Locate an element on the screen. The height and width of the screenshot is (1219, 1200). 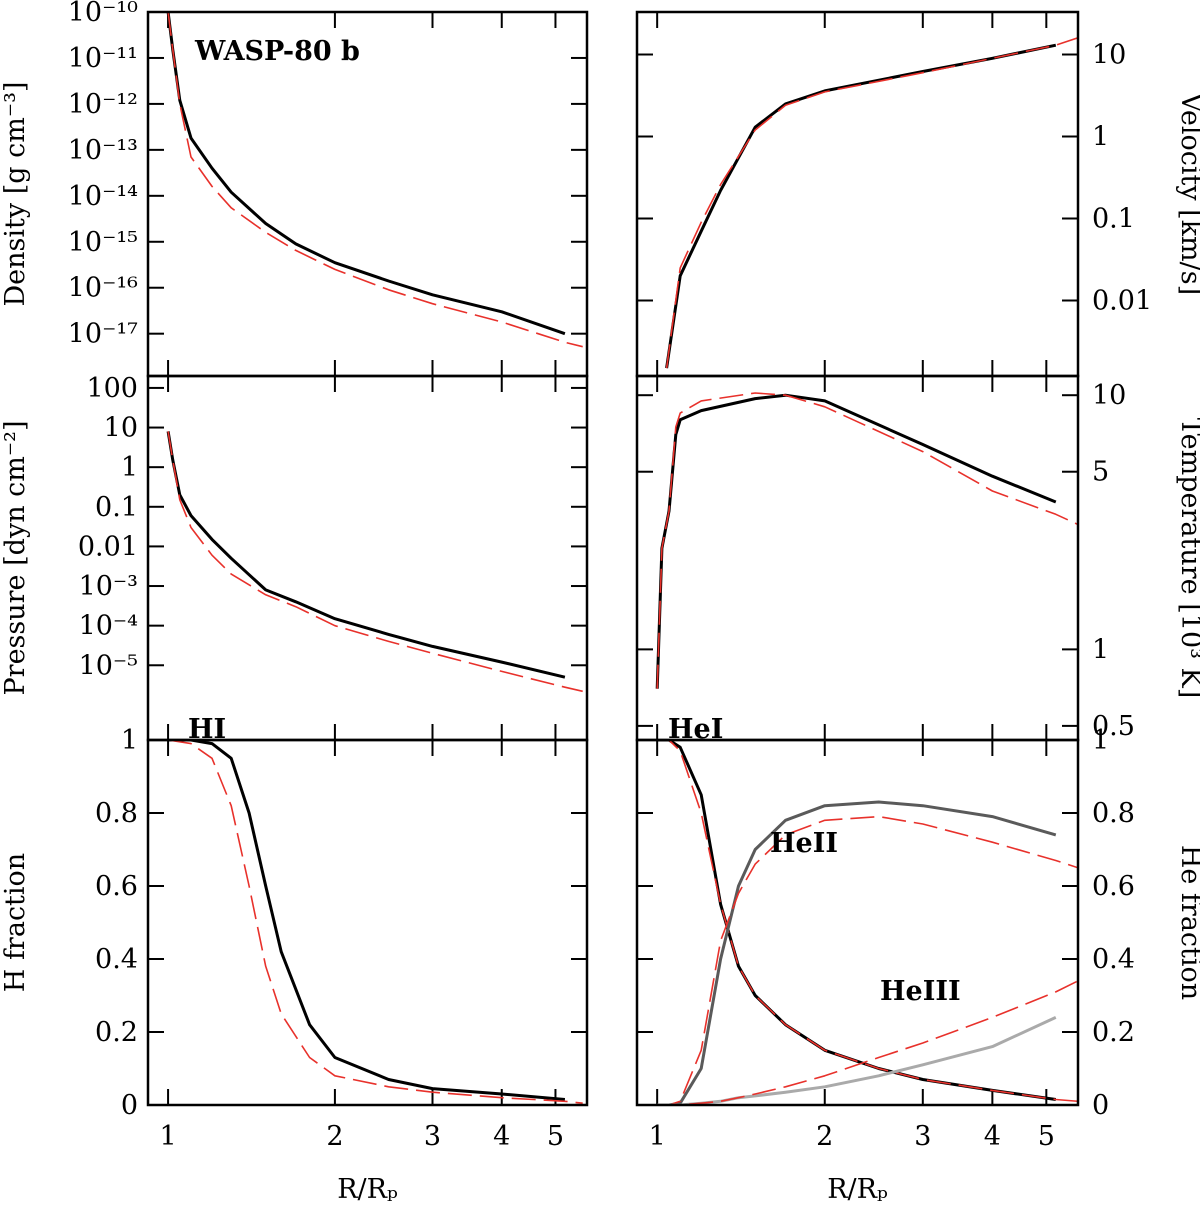
y-tick-label: 10⁻¹¹ is located at coordinates (103, 58).